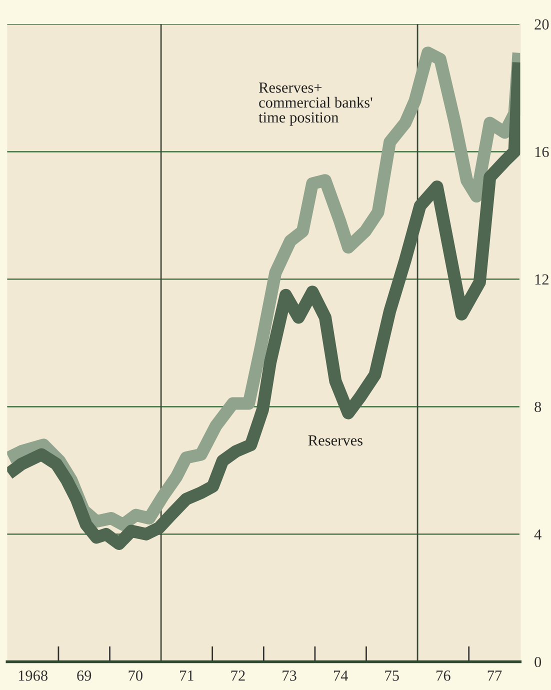  I want to click on x-tick-label: 69, so click(84, 675).